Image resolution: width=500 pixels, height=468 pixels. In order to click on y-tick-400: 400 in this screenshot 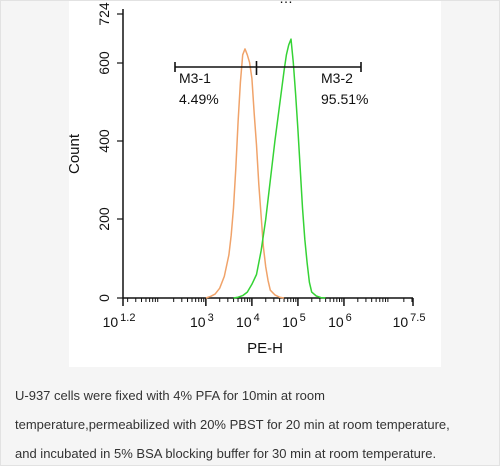, I will do `click(109, 141)`.